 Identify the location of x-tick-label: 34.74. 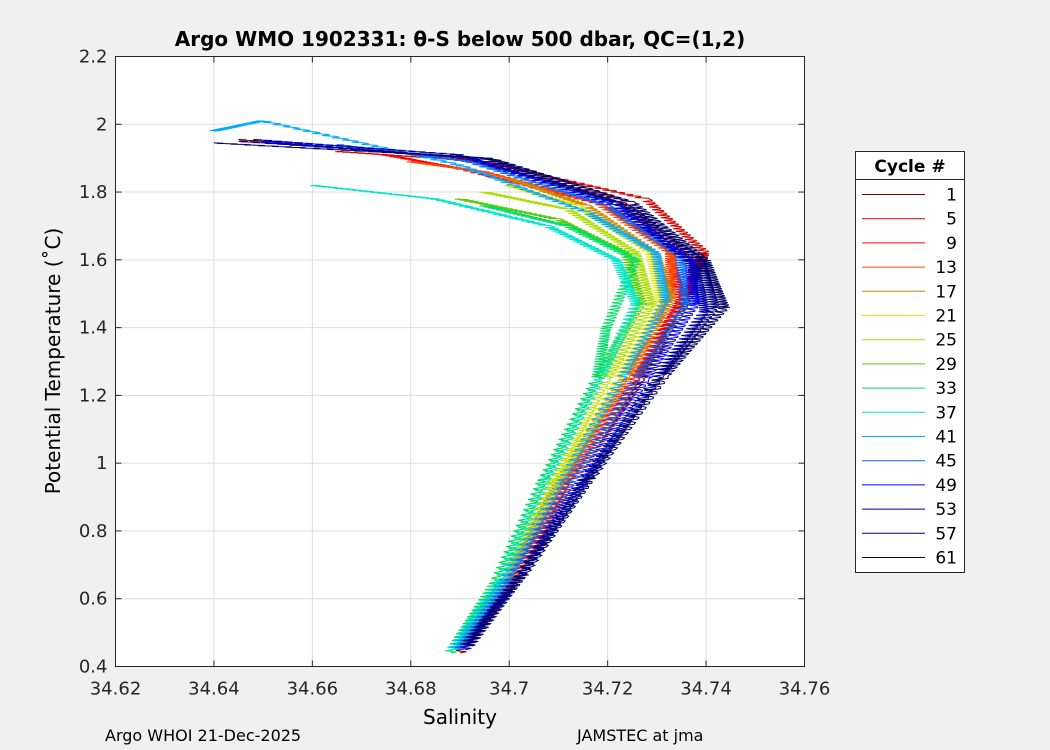
(706, 689).